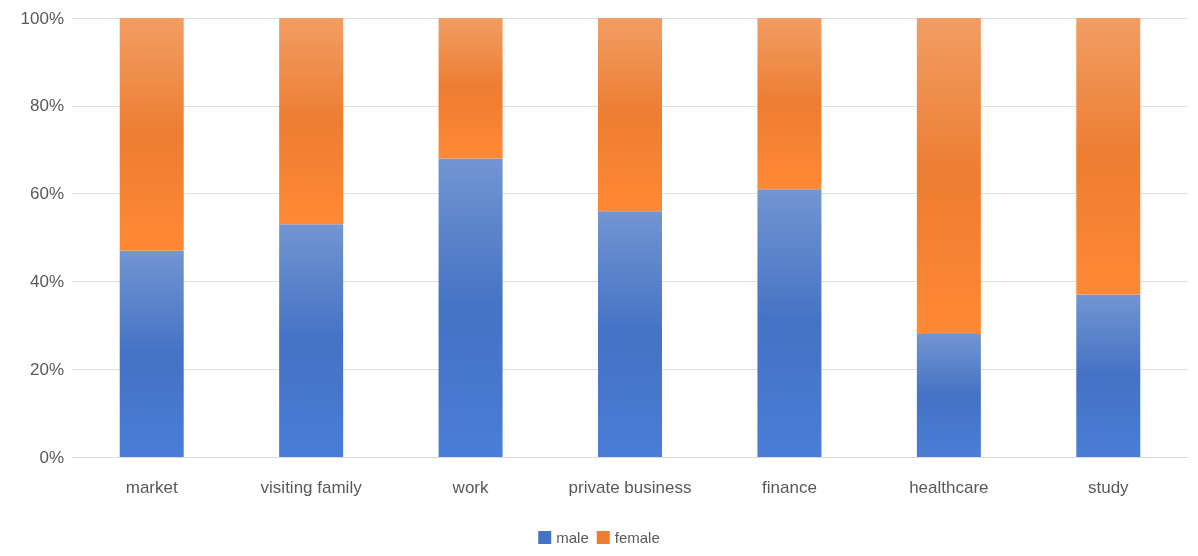 This screenshot has height=556, width=1198. Describe the element at coordinates (1108, 487) in the screenshot. I see `x-tick-label: study` at that location.